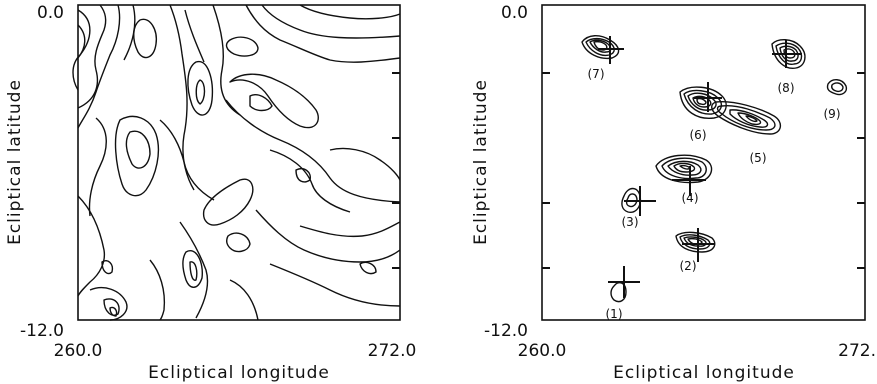 The height and width of the screenshot is (384, 877). I want to click on left-y-axis-label: Ecliptical latitude, so click(15, 162).